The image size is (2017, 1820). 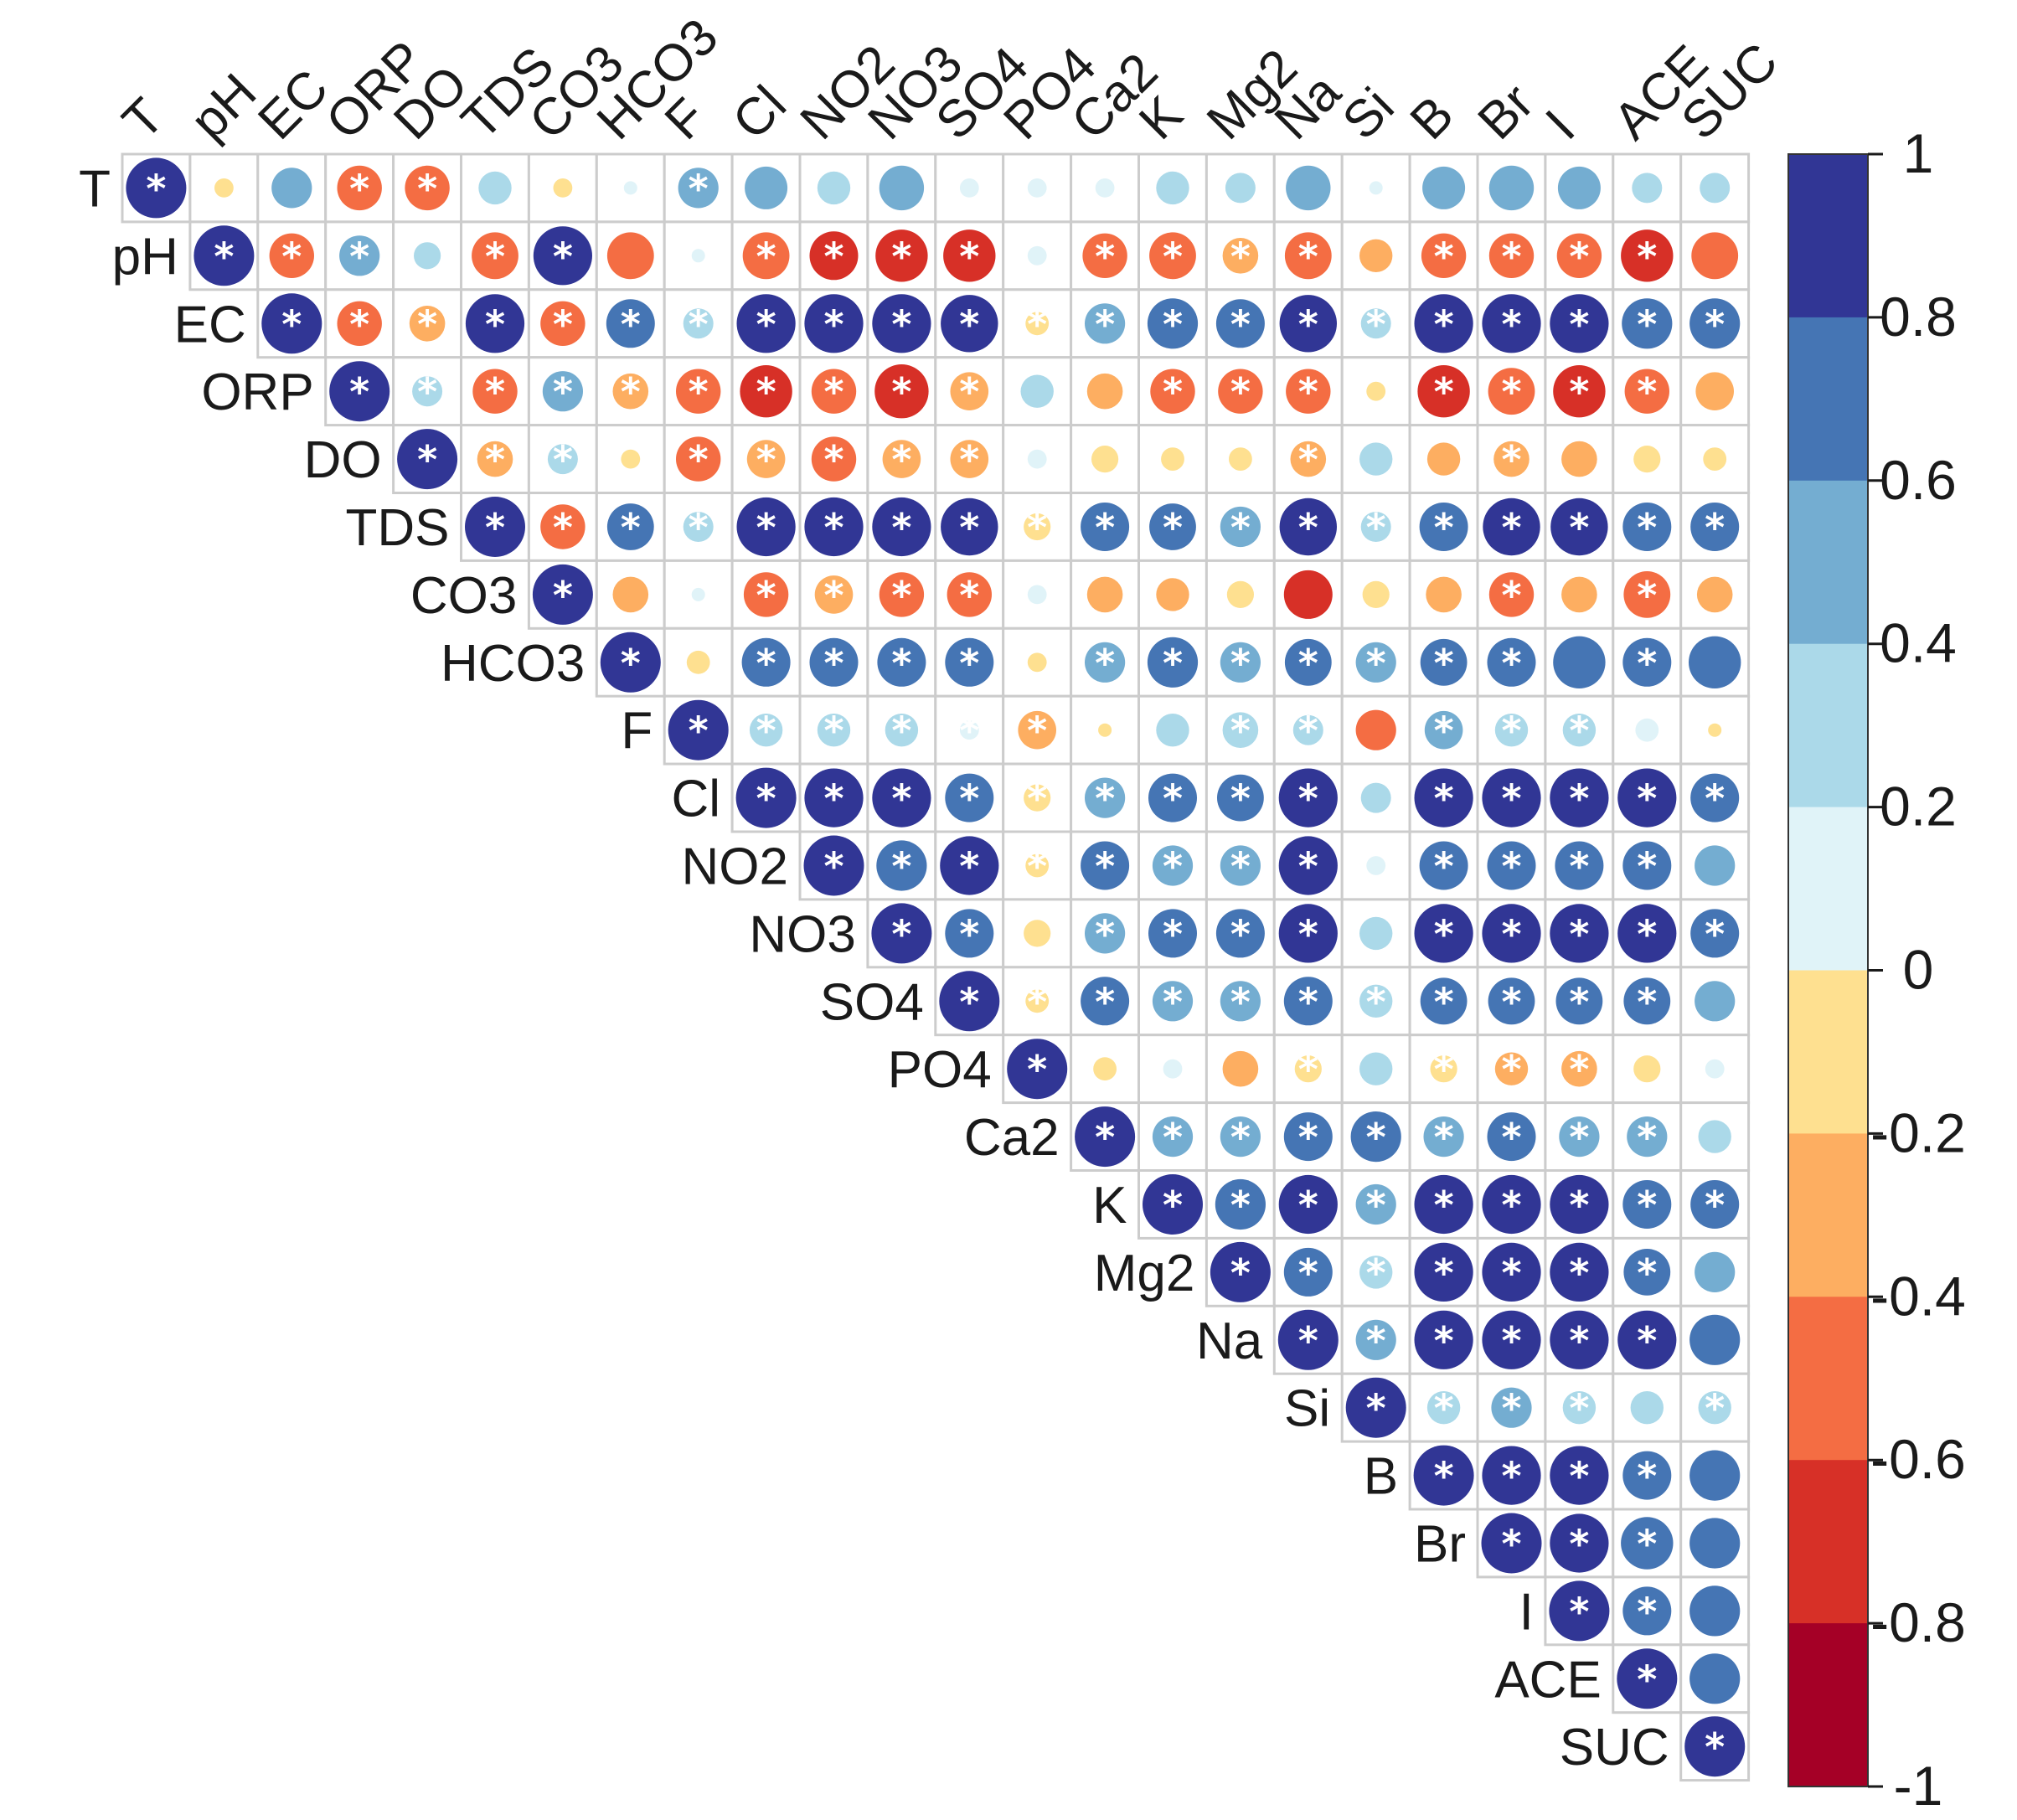 I want to click on circle-TDS-Ca2, so click(x=1105, y=527).